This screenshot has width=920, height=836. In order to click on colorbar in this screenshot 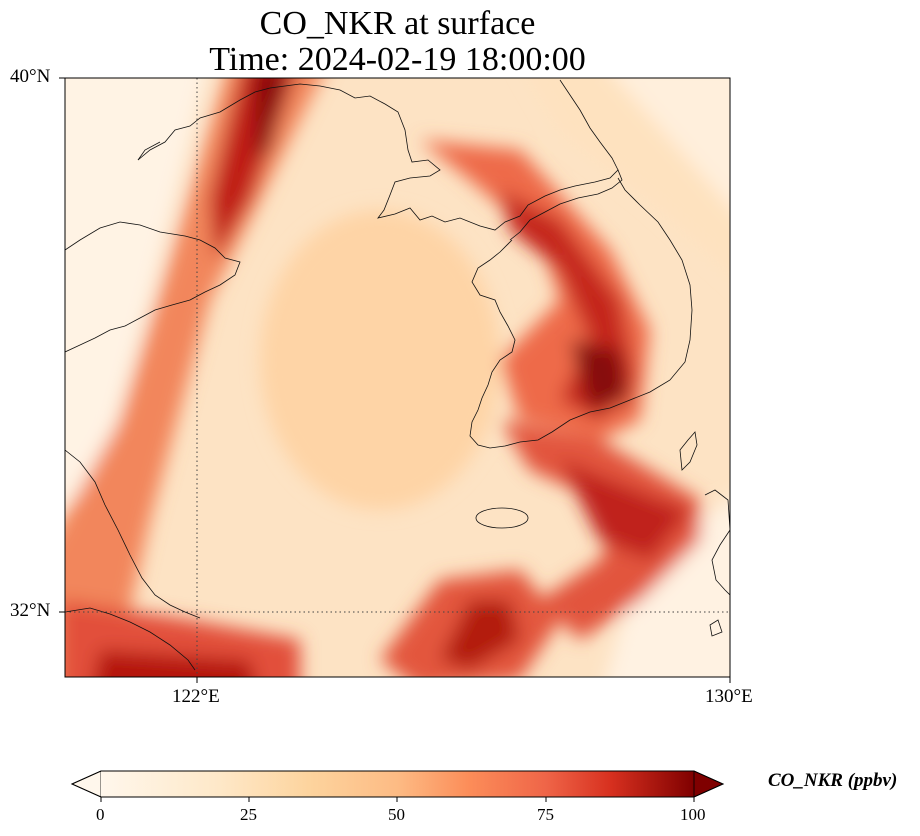, I will do `click(397, 786)`.